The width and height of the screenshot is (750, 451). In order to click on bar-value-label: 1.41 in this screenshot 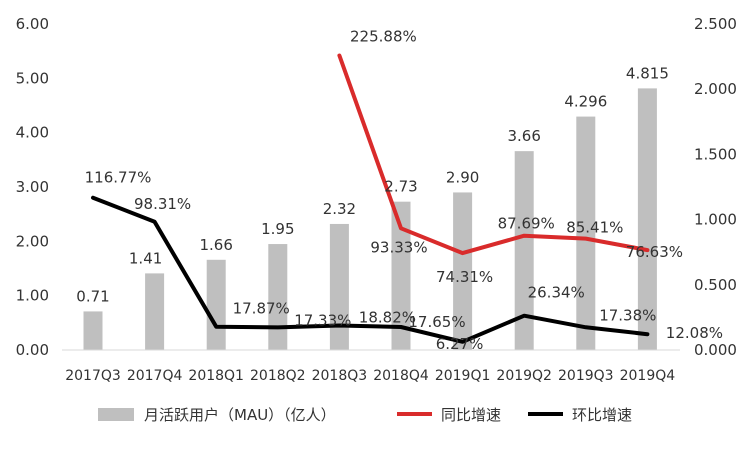, I will do `click(145, 258)`.